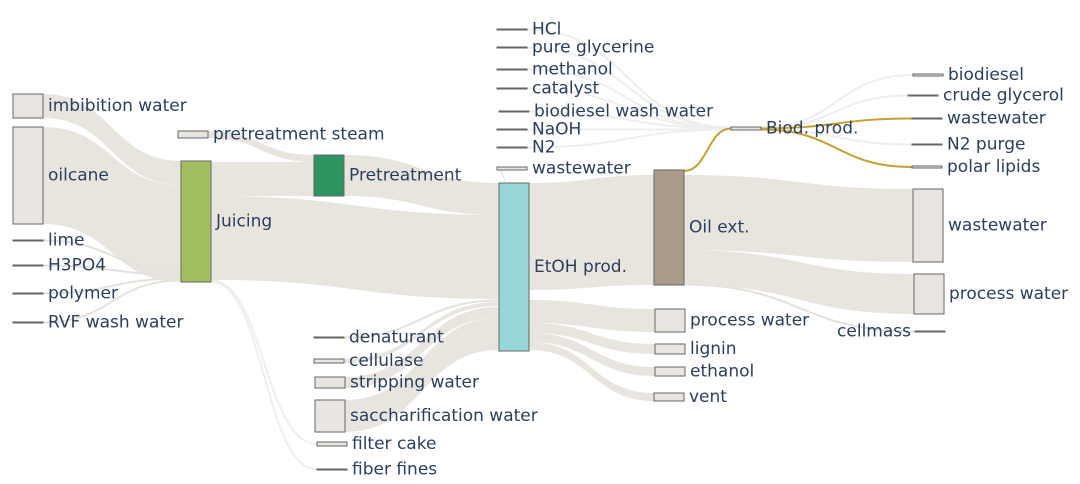  I want to click on link-n2-to-biod_prod, so click(629, 138).